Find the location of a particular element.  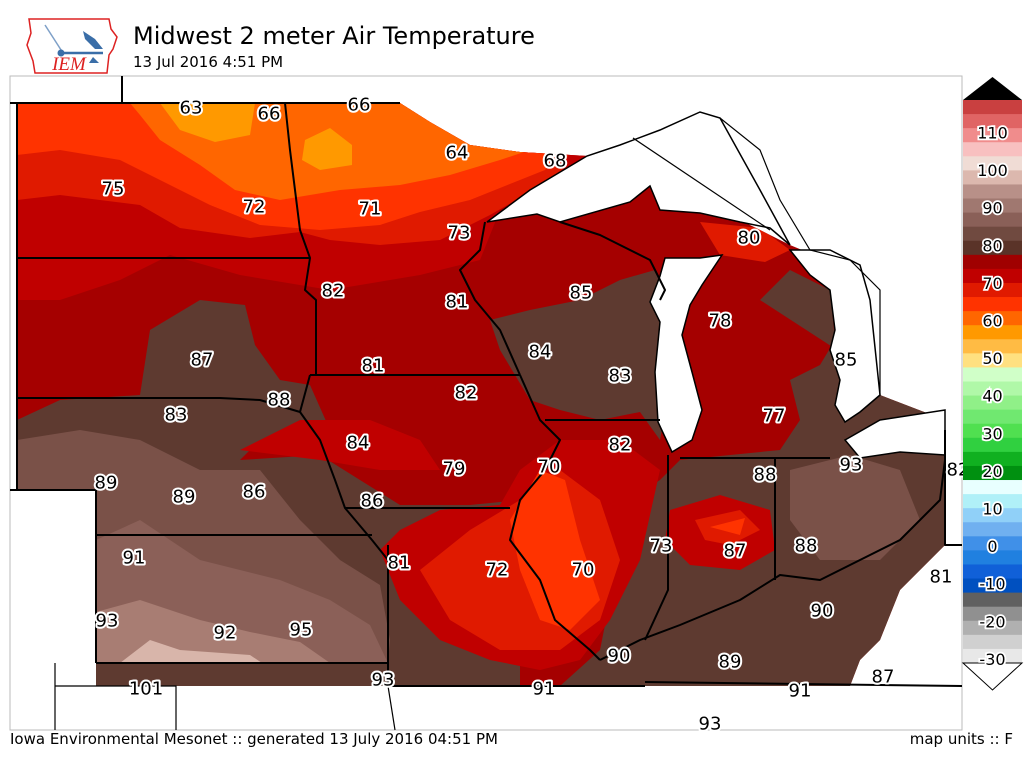

colorbar-tick-label: 80 is located at coordinates (992, 245).